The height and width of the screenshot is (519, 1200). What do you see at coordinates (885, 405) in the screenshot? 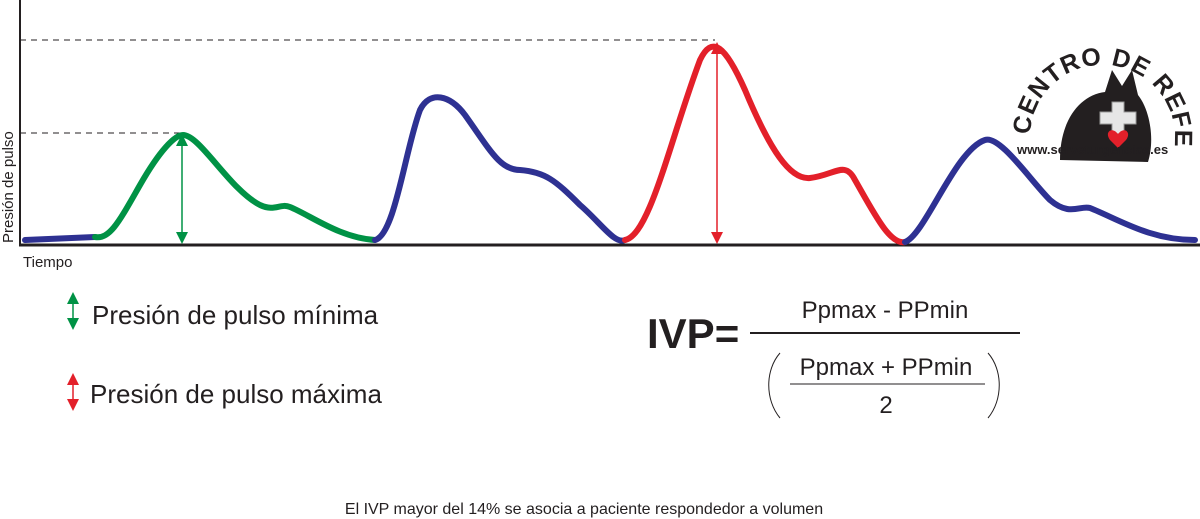
I see `formula-denominator-denominator: 2` at bounding box center [885, 405].